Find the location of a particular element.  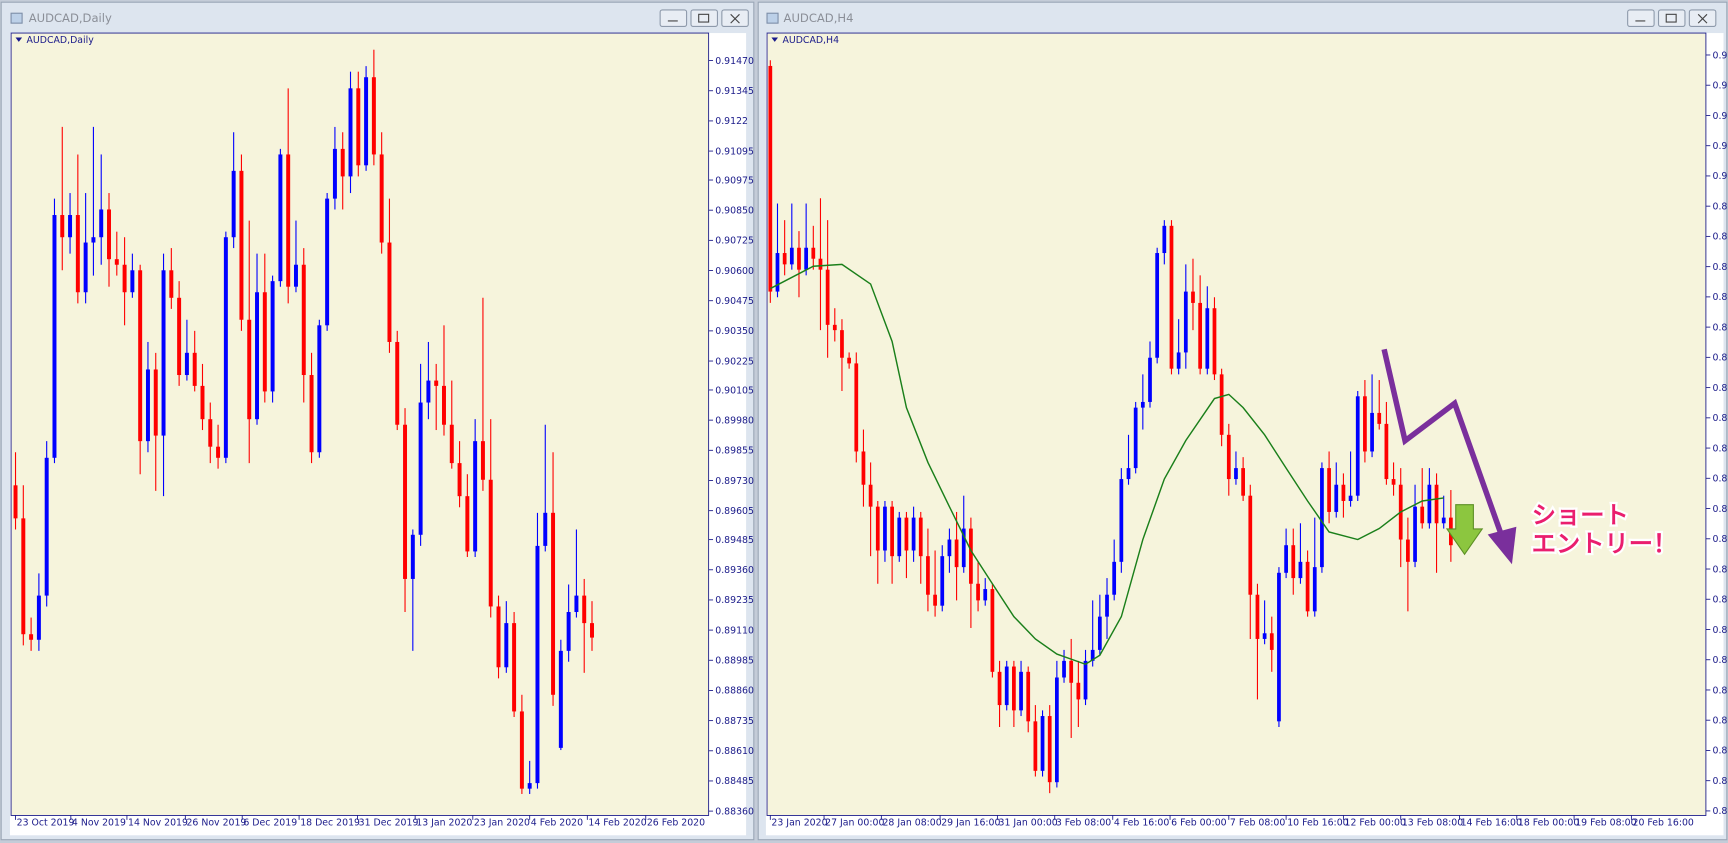

y-tick-label: 0.89585 is located at coordinates (1720, 358).